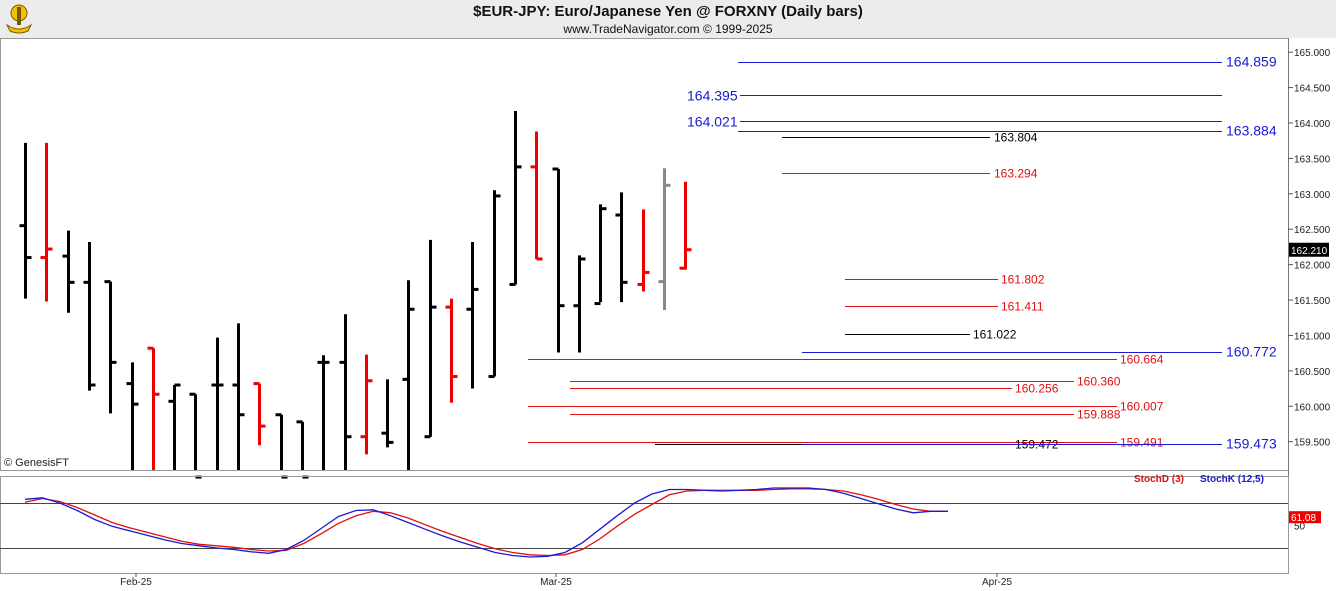 The image size is (1336, 591). What do you see at coordinates (1312, 266) in the screenshot?
I see `y-tick-label: 162.000` at bounding box center [1312, 266].